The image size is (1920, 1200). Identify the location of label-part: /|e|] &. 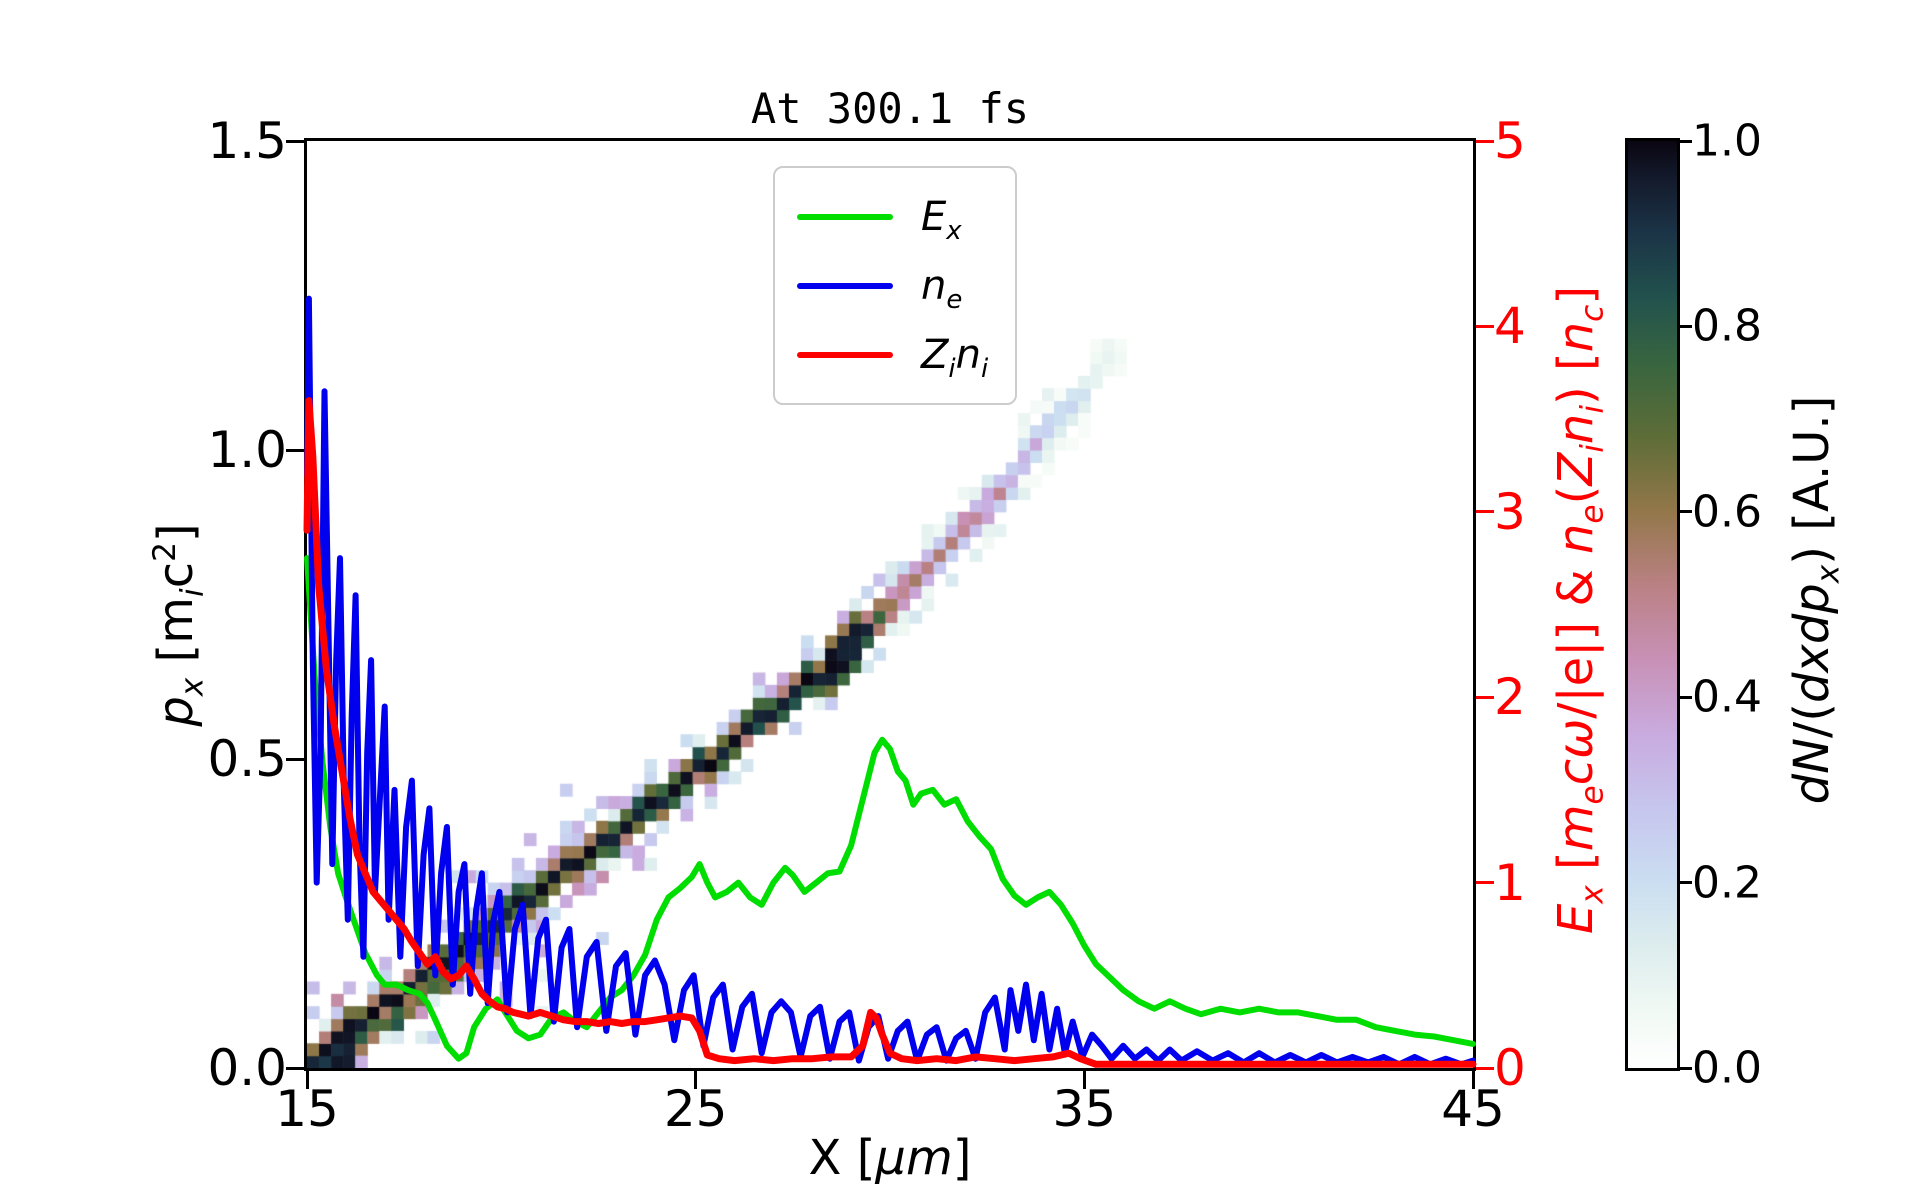
(1576, 636).